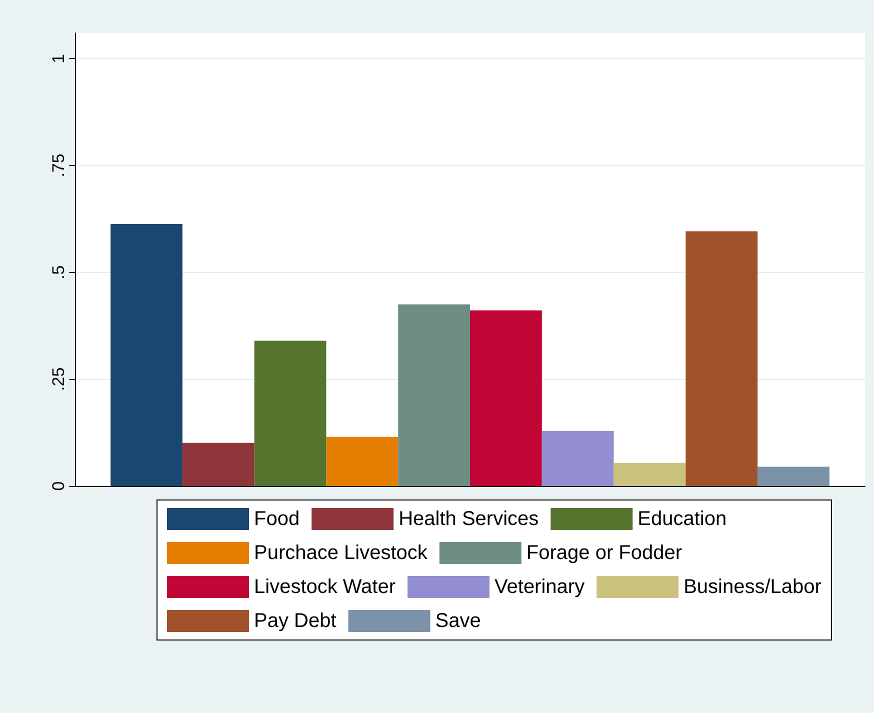 The height and width of the screenshot is (713, 874). I want to click on legend-label: Health Services, so click(468, 519).